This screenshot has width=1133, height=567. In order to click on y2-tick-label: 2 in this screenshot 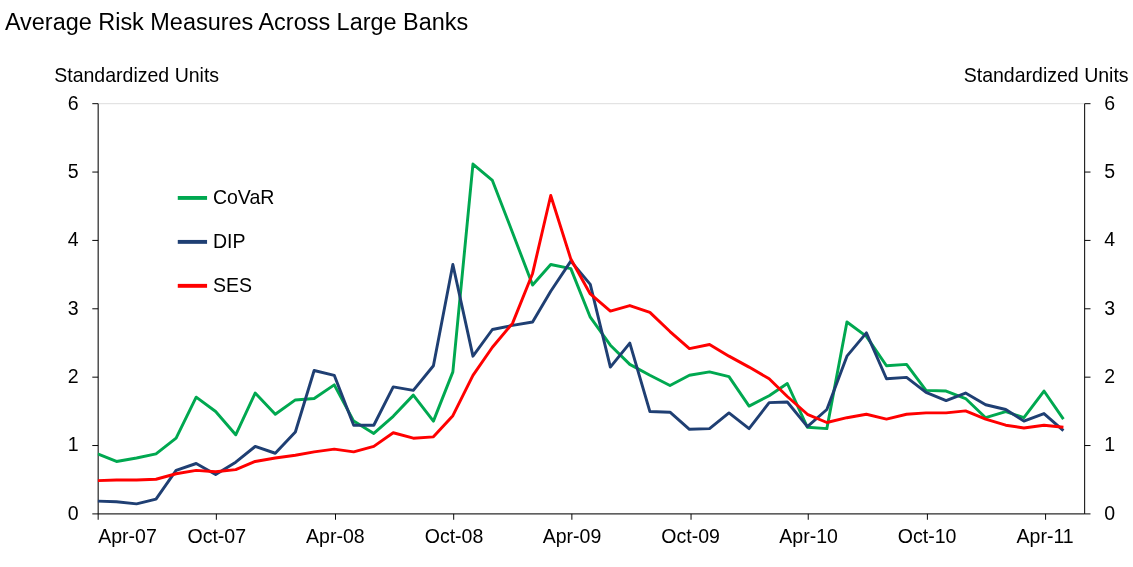, I will do `click(1110, 376)`.